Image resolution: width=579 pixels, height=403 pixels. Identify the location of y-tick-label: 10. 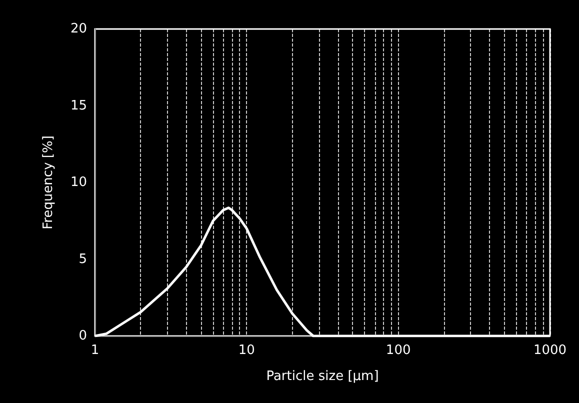
(78, 182).